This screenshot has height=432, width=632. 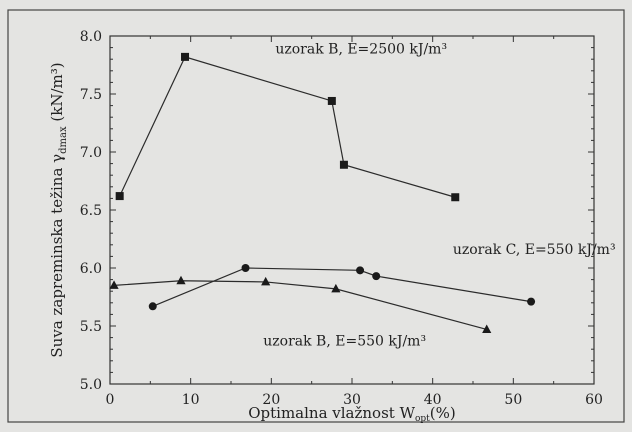 I want to click on x-tick-label: 0, so click(x=110, y=400).